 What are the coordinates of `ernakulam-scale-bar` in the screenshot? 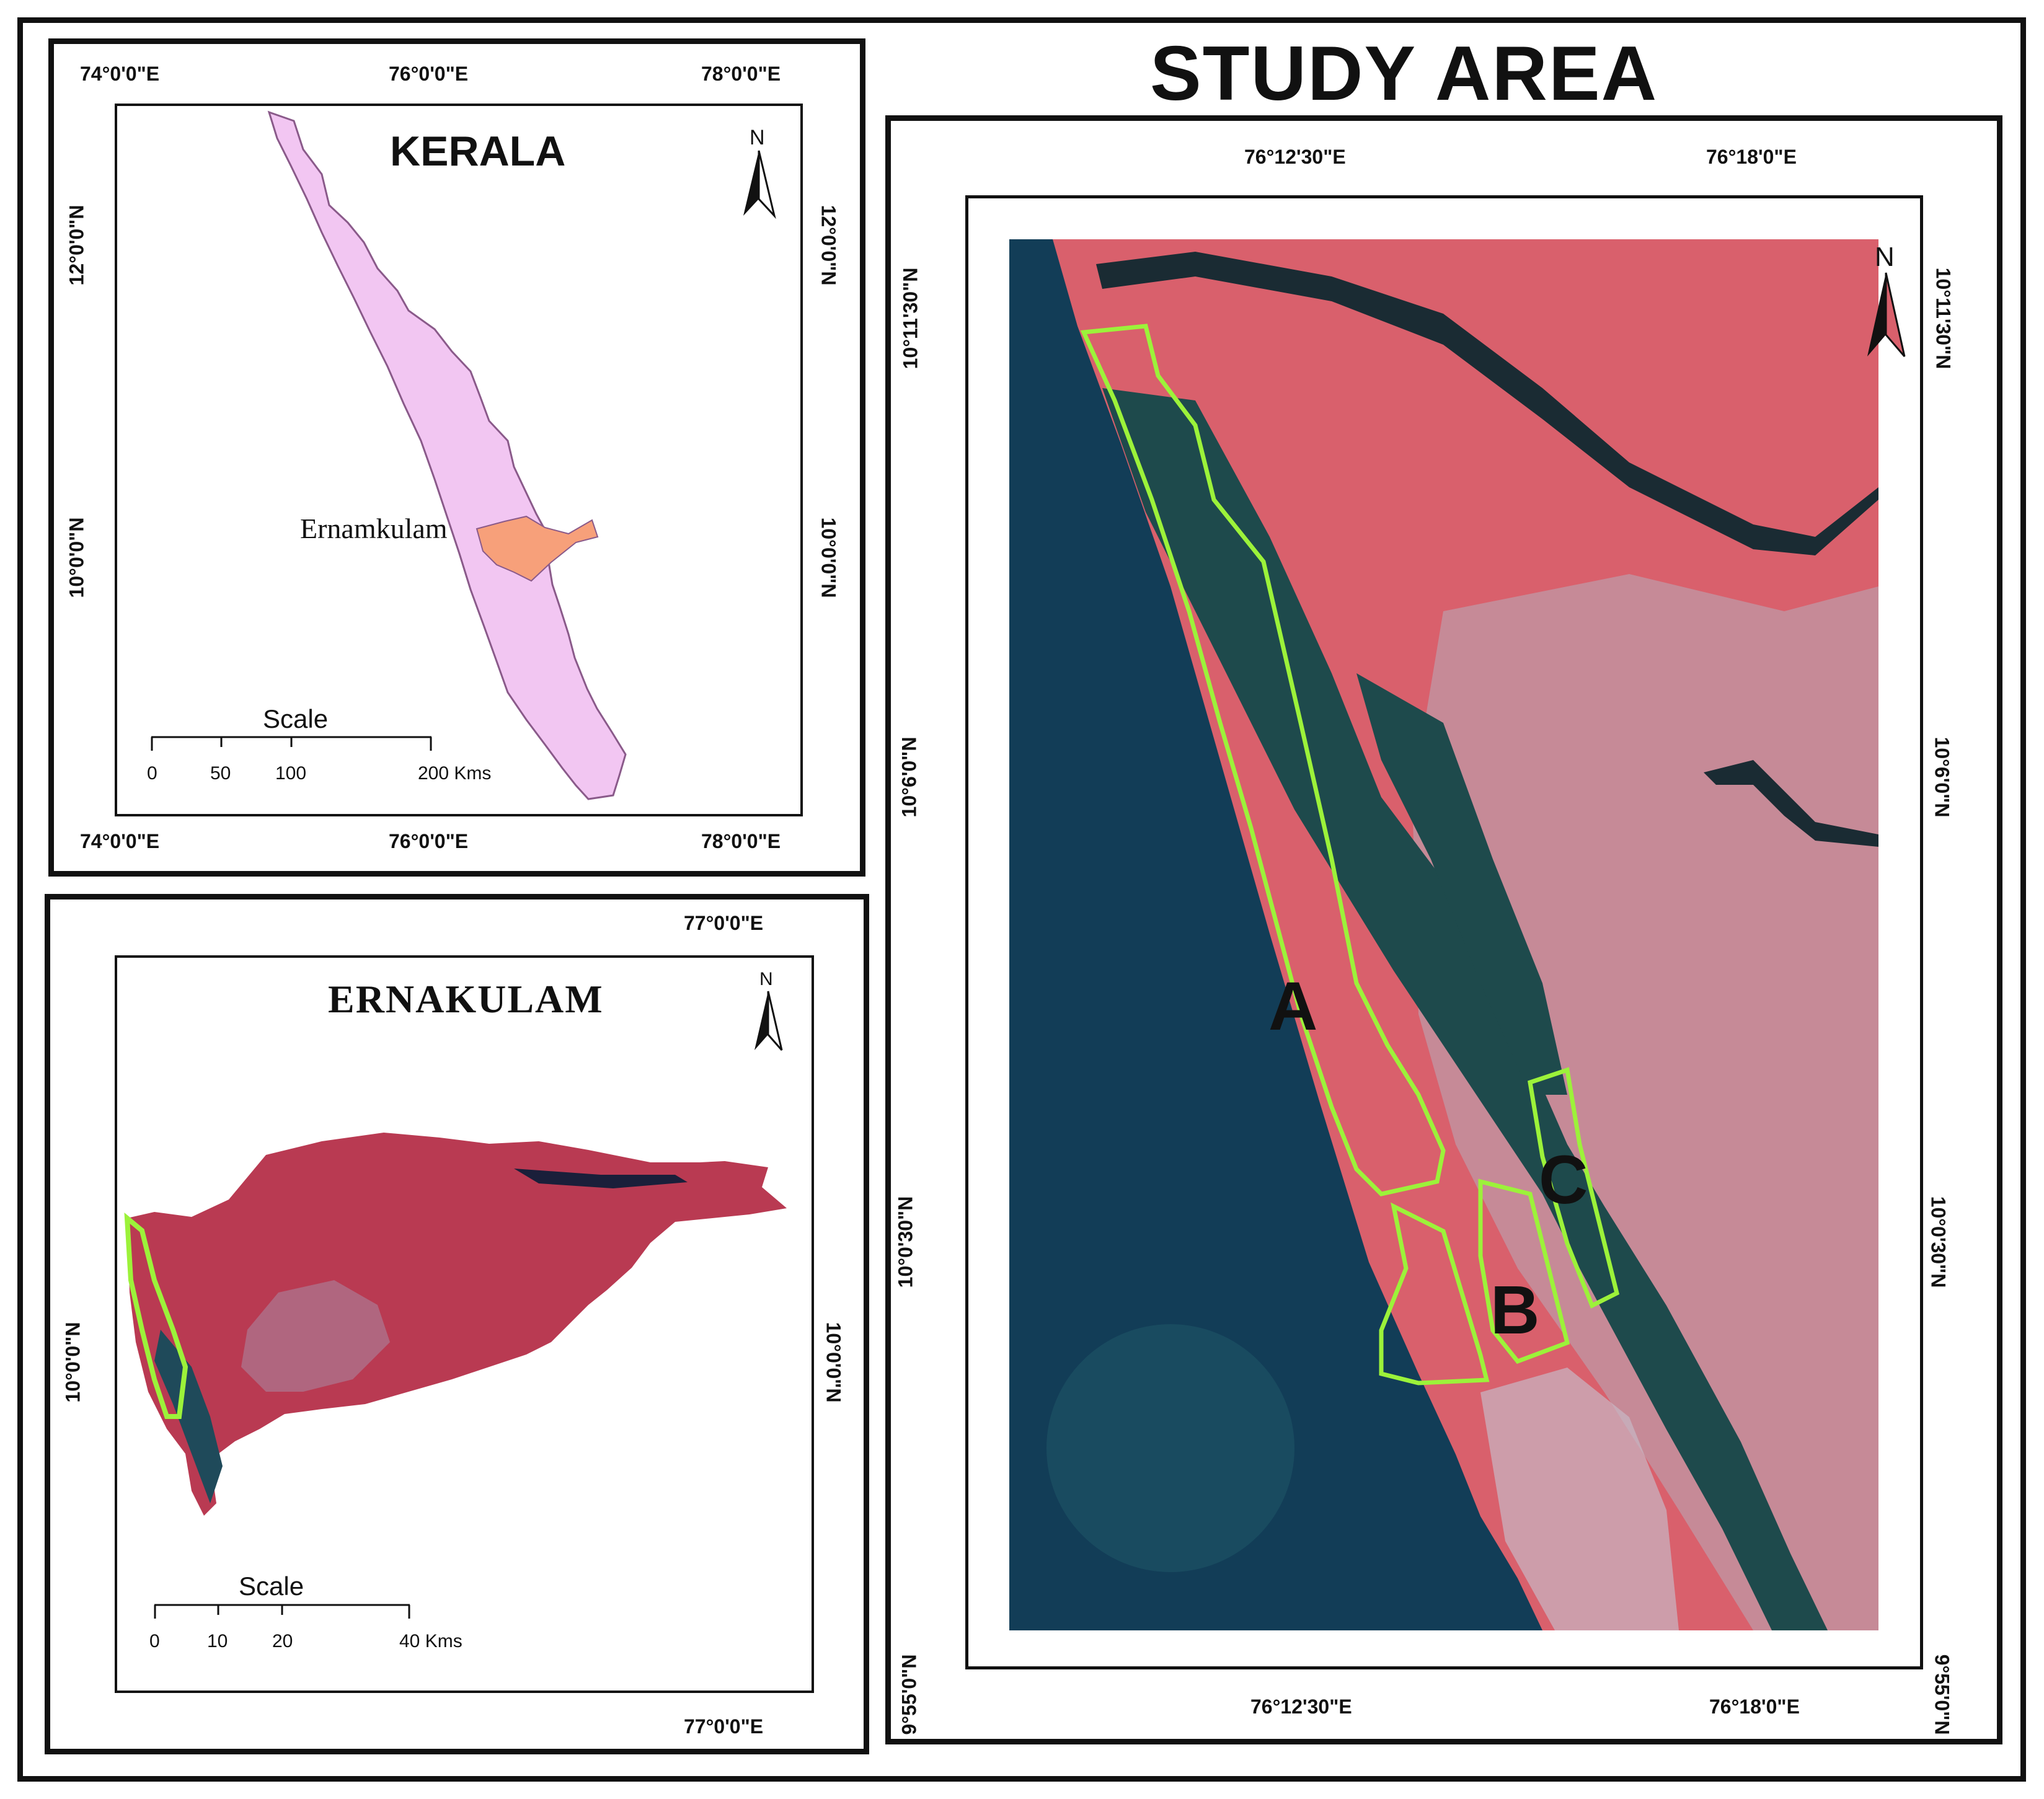 It's located at (282, 1611).